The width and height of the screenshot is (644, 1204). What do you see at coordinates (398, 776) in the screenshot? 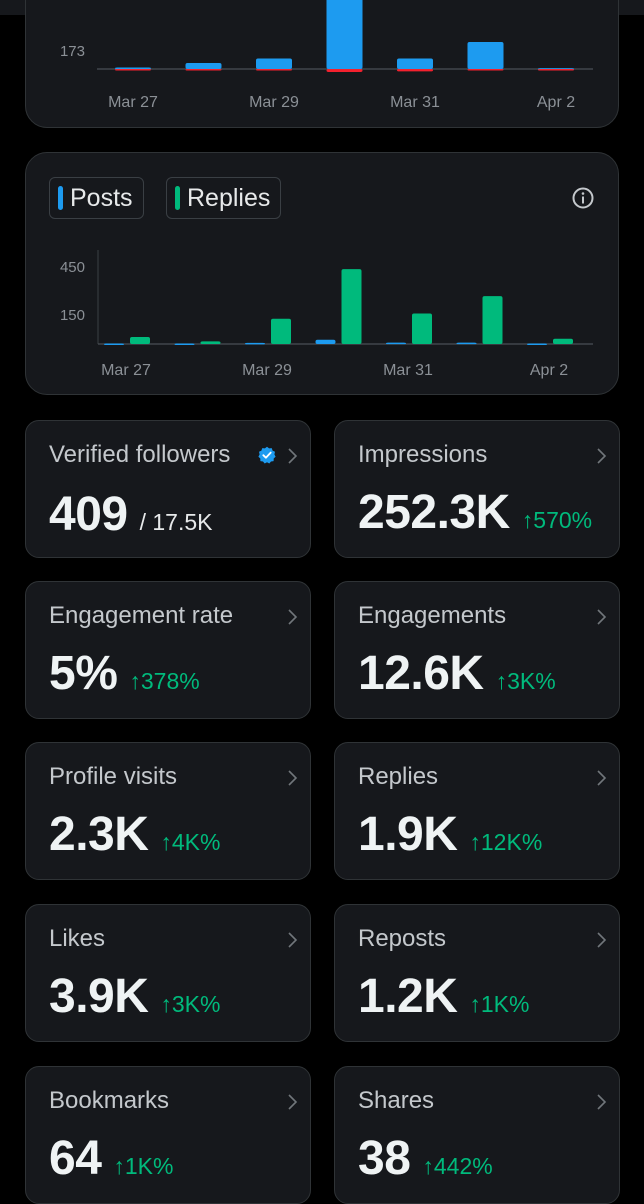
I see `stat-label: Replies` at bounding box center [398, 776].